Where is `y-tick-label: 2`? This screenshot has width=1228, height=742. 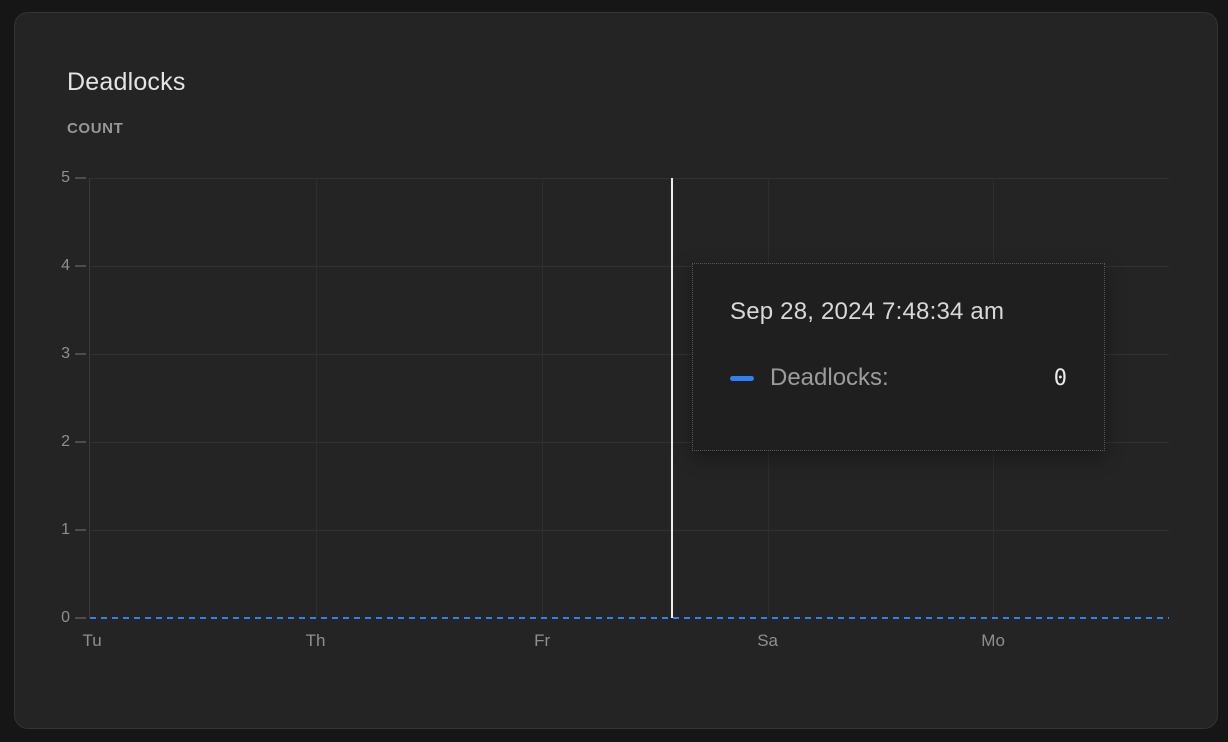 y-tick-label: 2 is located at coordinates (65, 441).